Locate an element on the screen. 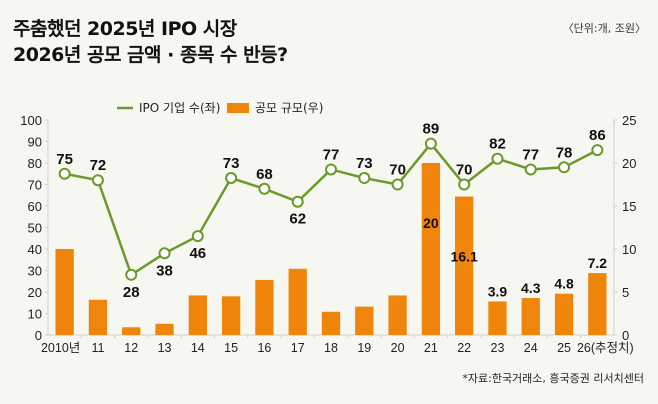 The image size is (658, 404). x-tick-label: 24 is located at coordinates (531, 348).